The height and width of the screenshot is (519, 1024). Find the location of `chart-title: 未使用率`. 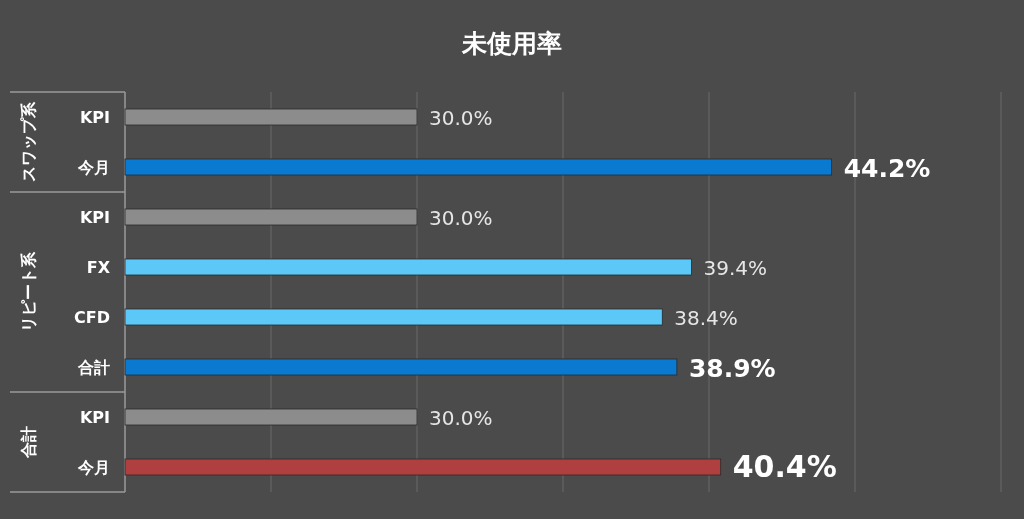

chart-title: 未使用率 is located at coordinates (511, 43).